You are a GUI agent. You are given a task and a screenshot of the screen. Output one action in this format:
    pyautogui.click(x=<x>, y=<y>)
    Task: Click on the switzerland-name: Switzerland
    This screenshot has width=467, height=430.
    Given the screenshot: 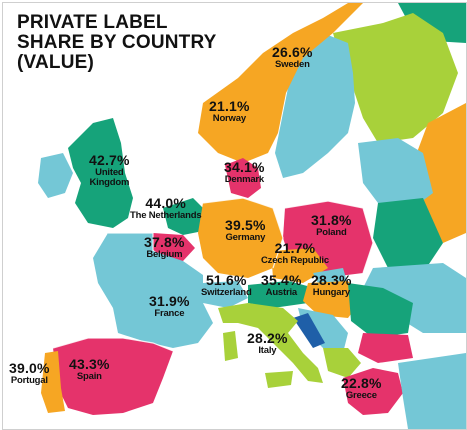 What is the action you would take?
    pyautogui.click(x=226, y=292)
    